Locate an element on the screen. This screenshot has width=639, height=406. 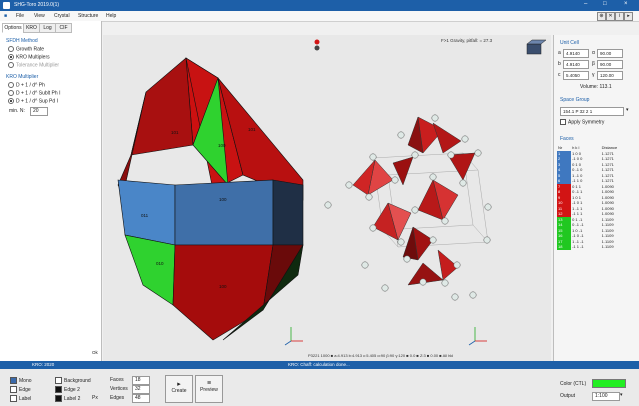
face-nr: 6 is located at coordinates (564, 181).